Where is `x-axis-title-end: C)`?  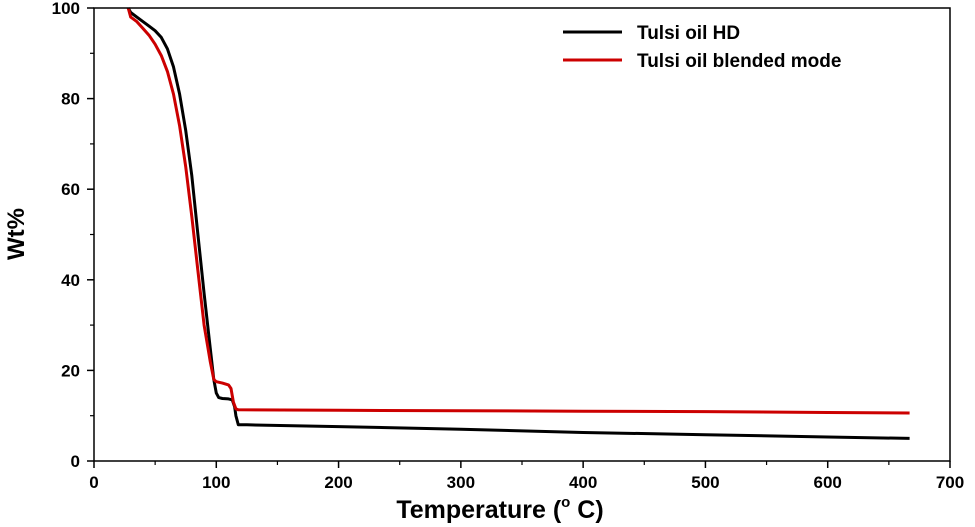 x-axis-title-end: C) is located at coordinates (586, 510).